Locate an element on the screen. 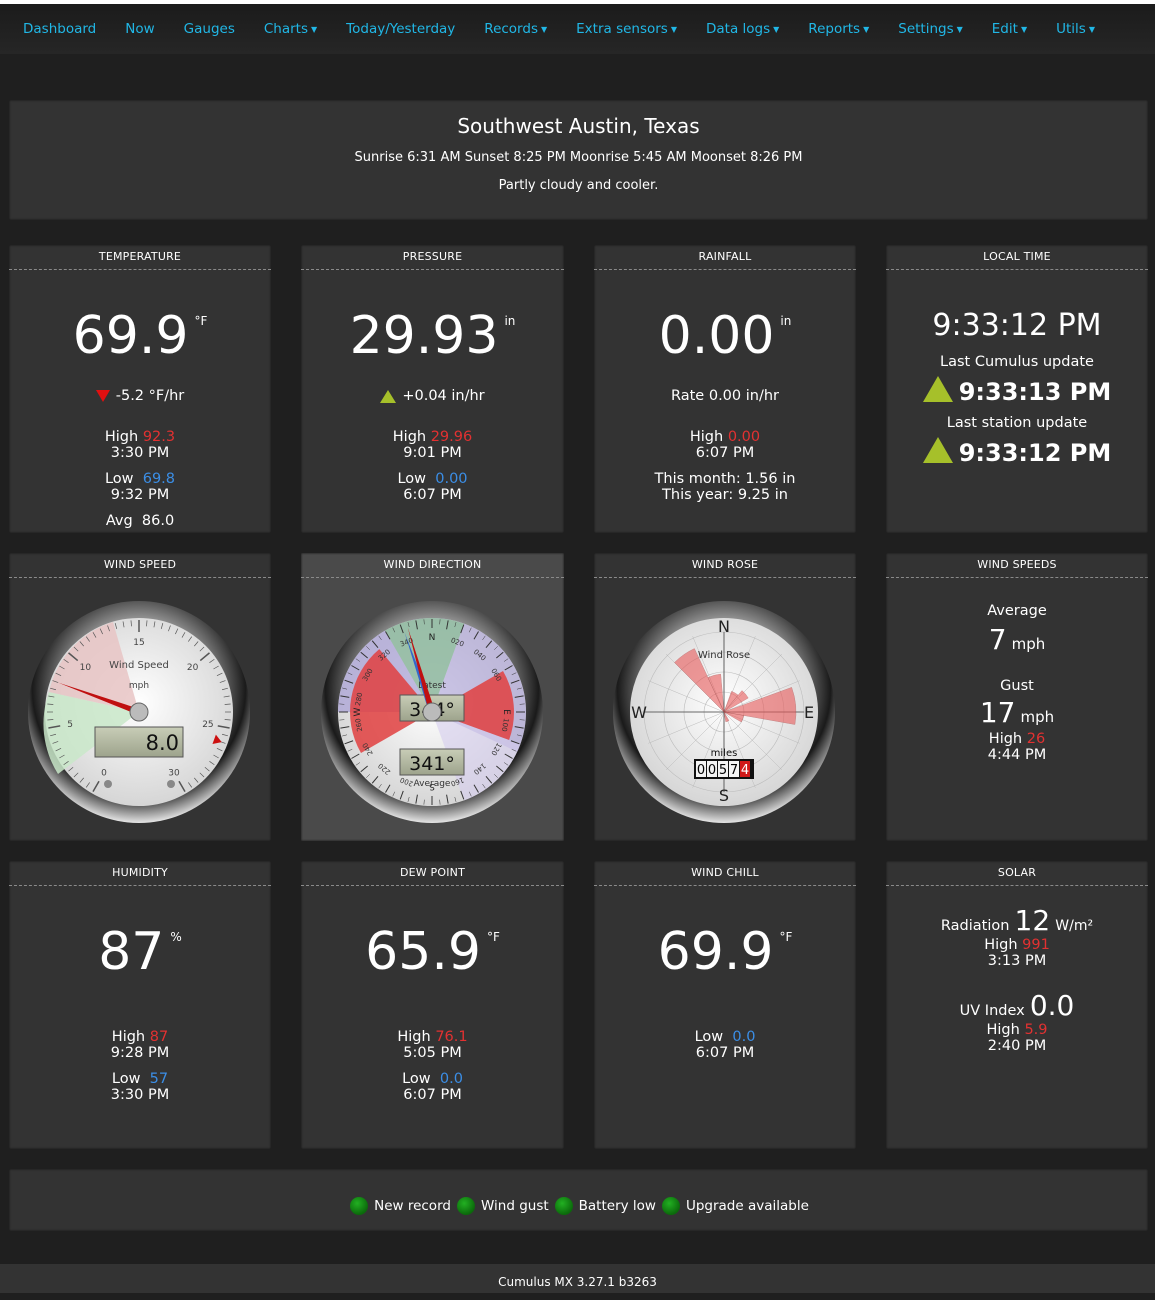 The image size is (1155, 1300). rainfall-high: High 0.00 is located at coordinates (725, 437).